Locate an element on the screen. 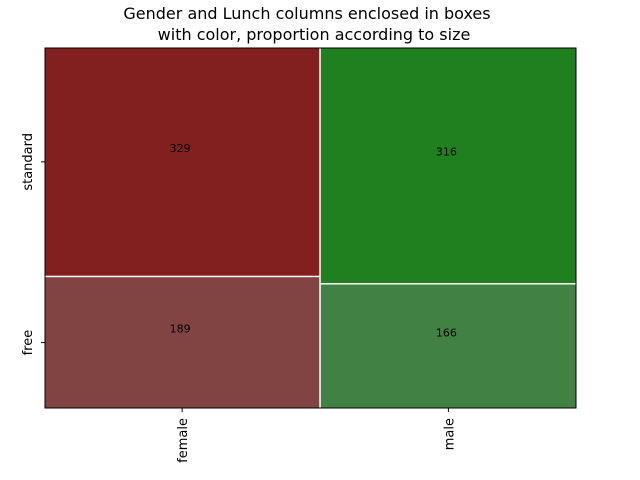 This screenshot has height=480, width=640. cell-female-free is located at coordinates (182, 342).